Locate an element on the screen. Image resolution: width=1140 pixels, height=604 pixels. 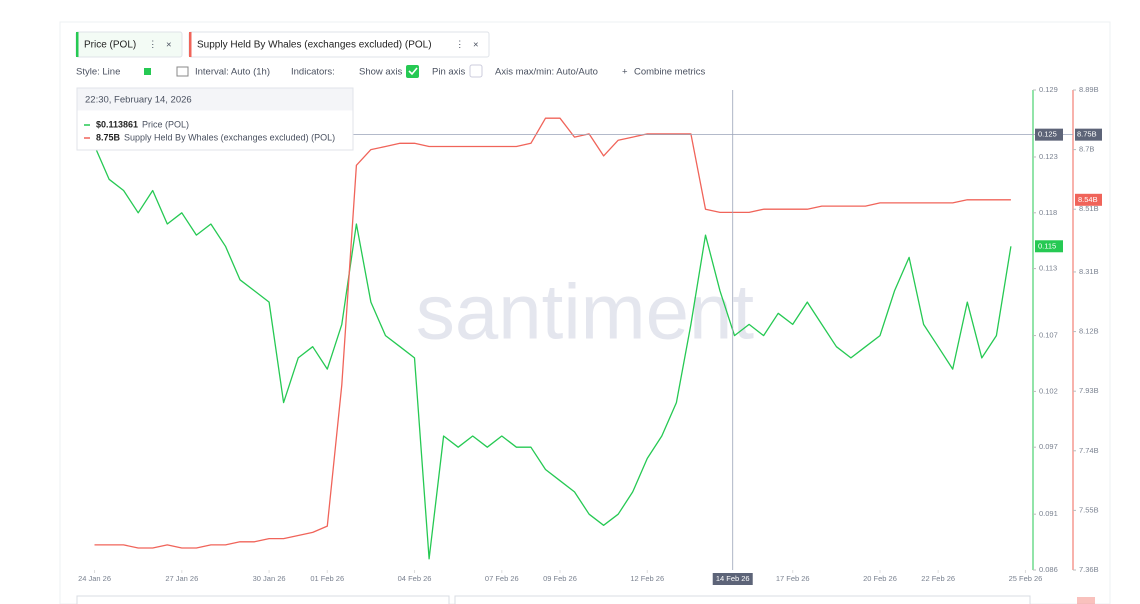
combine-icon: + is located at coordinates (625, 72).